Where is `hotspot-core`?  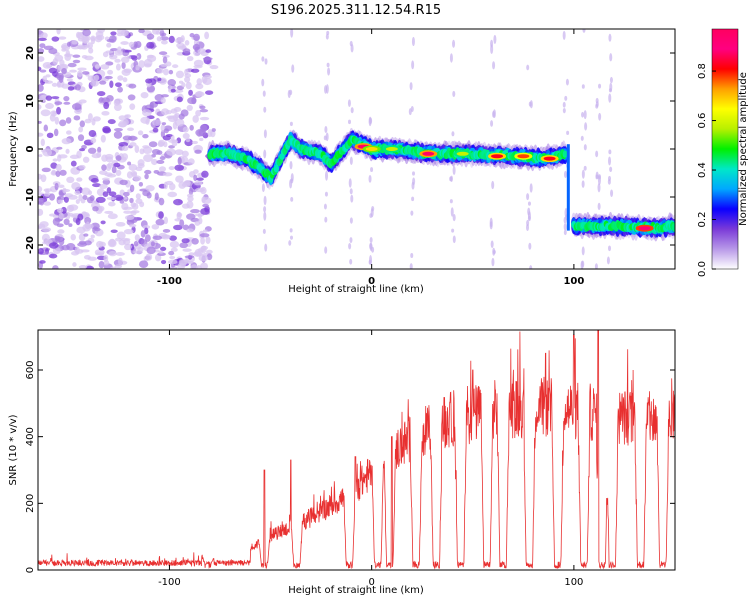
hotspot-core is located at coordinates (371, 149).